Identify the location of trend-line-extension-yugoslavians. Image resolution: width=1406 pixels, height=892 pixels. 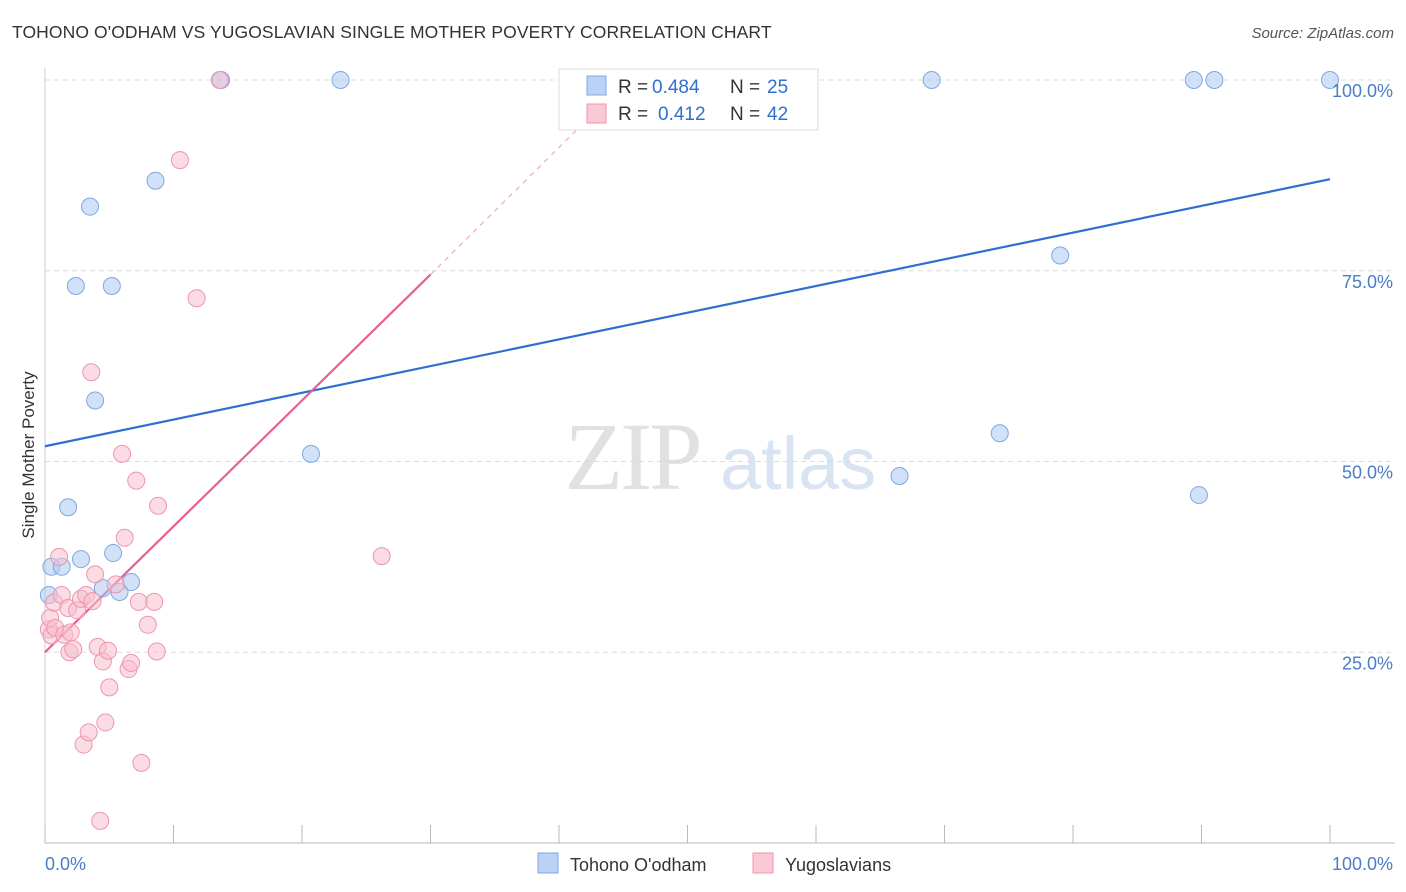
(508, 198).